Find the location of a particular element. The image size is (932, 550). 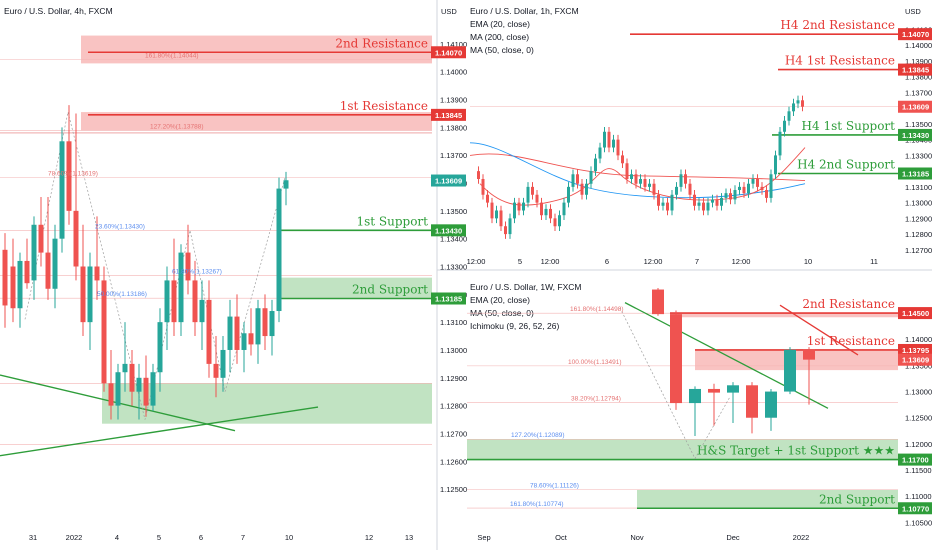

price-tick: 1.11500 is located at coordinates (918, 470).